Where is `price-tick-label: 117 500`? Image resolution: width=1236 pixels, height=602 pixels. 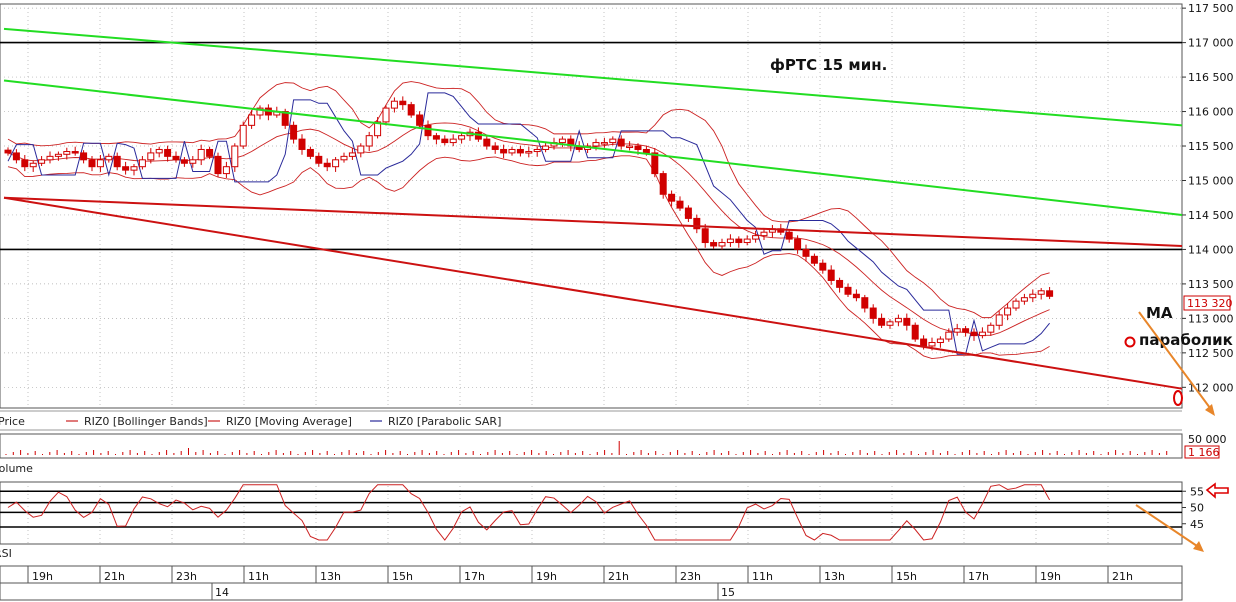
price-tick-label: 117 500 is located at coordinates (1211, 8).